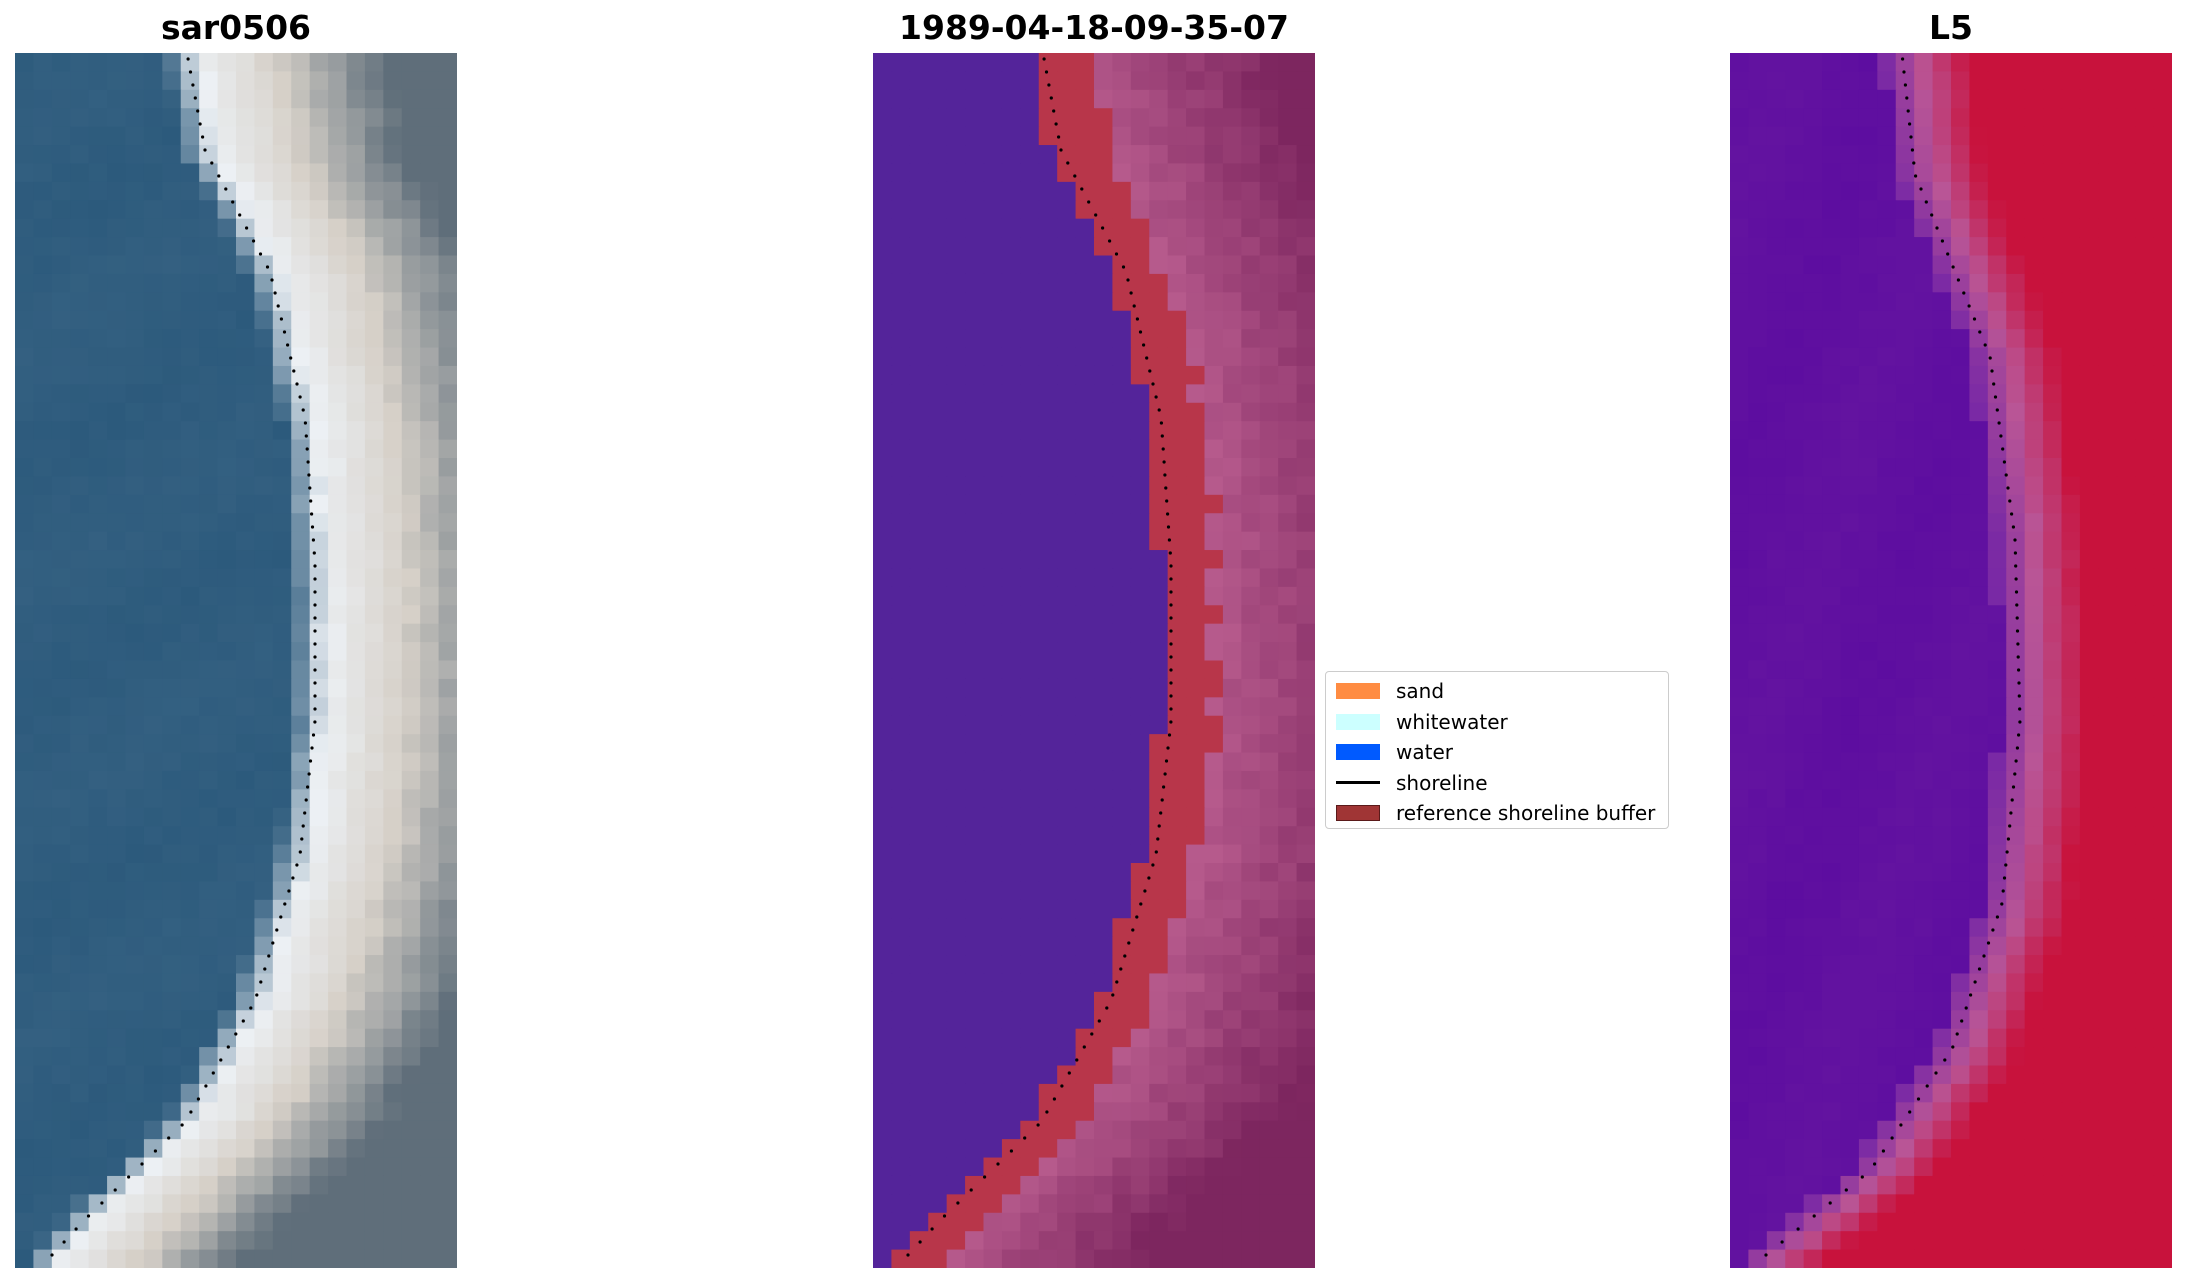  What do you see at coordinates (236, 27) in the screenshot?
I see `panel-title-rgb: sar0506` at bounding box center [236, 27].